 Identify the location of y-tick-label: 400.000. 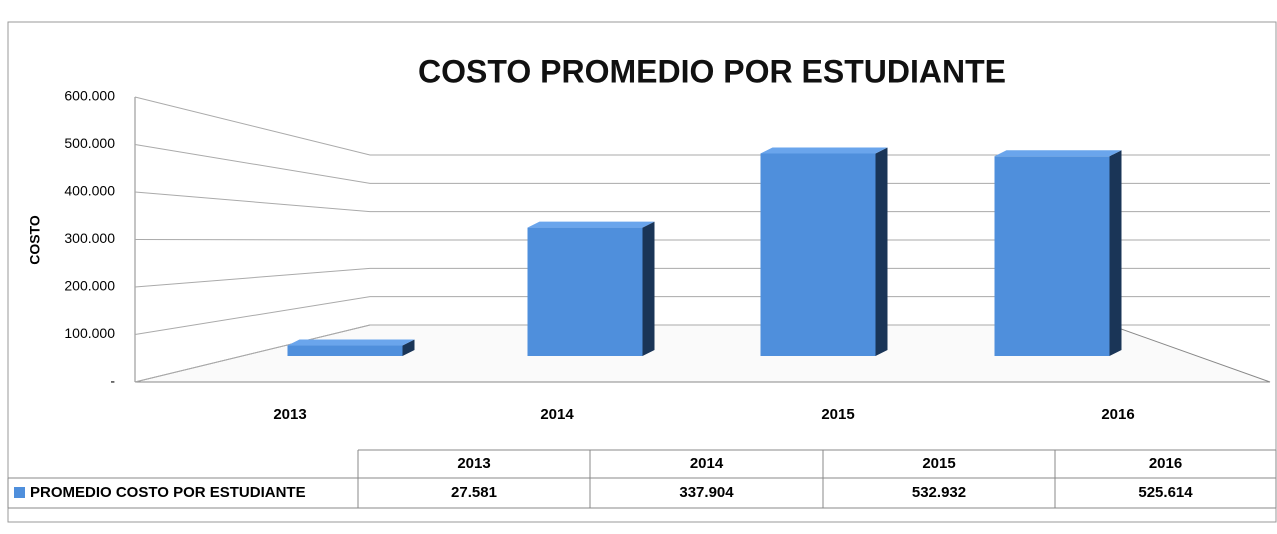
(89, 191).